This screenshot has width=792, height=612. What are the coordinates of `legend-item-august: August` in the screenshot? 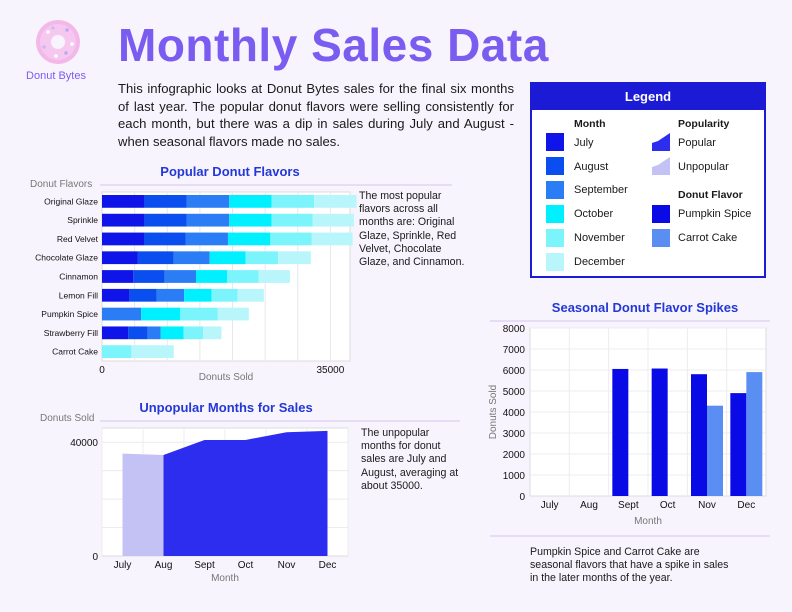 It's located at (591, 167).